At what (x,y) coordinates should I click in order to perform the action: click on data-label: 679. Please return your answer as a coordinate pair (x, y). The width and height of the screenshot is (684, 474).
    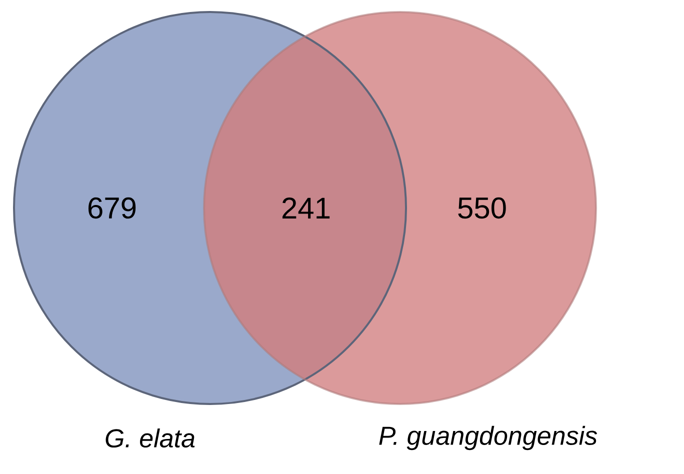
    Looking at the image, I should click on (112, 208).